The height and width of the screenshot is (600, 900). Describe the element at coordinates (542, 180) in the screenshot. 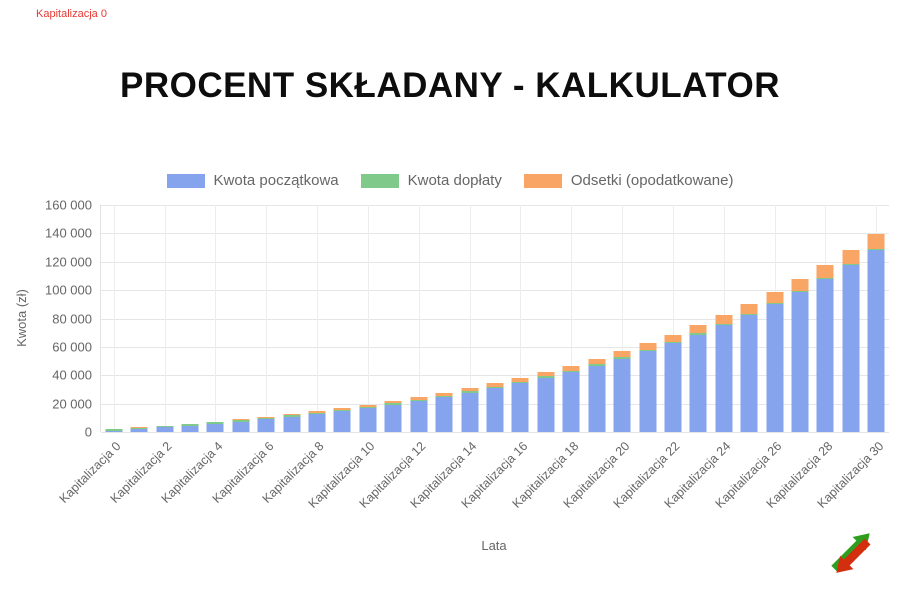

I see `legend-swatch` at that location.